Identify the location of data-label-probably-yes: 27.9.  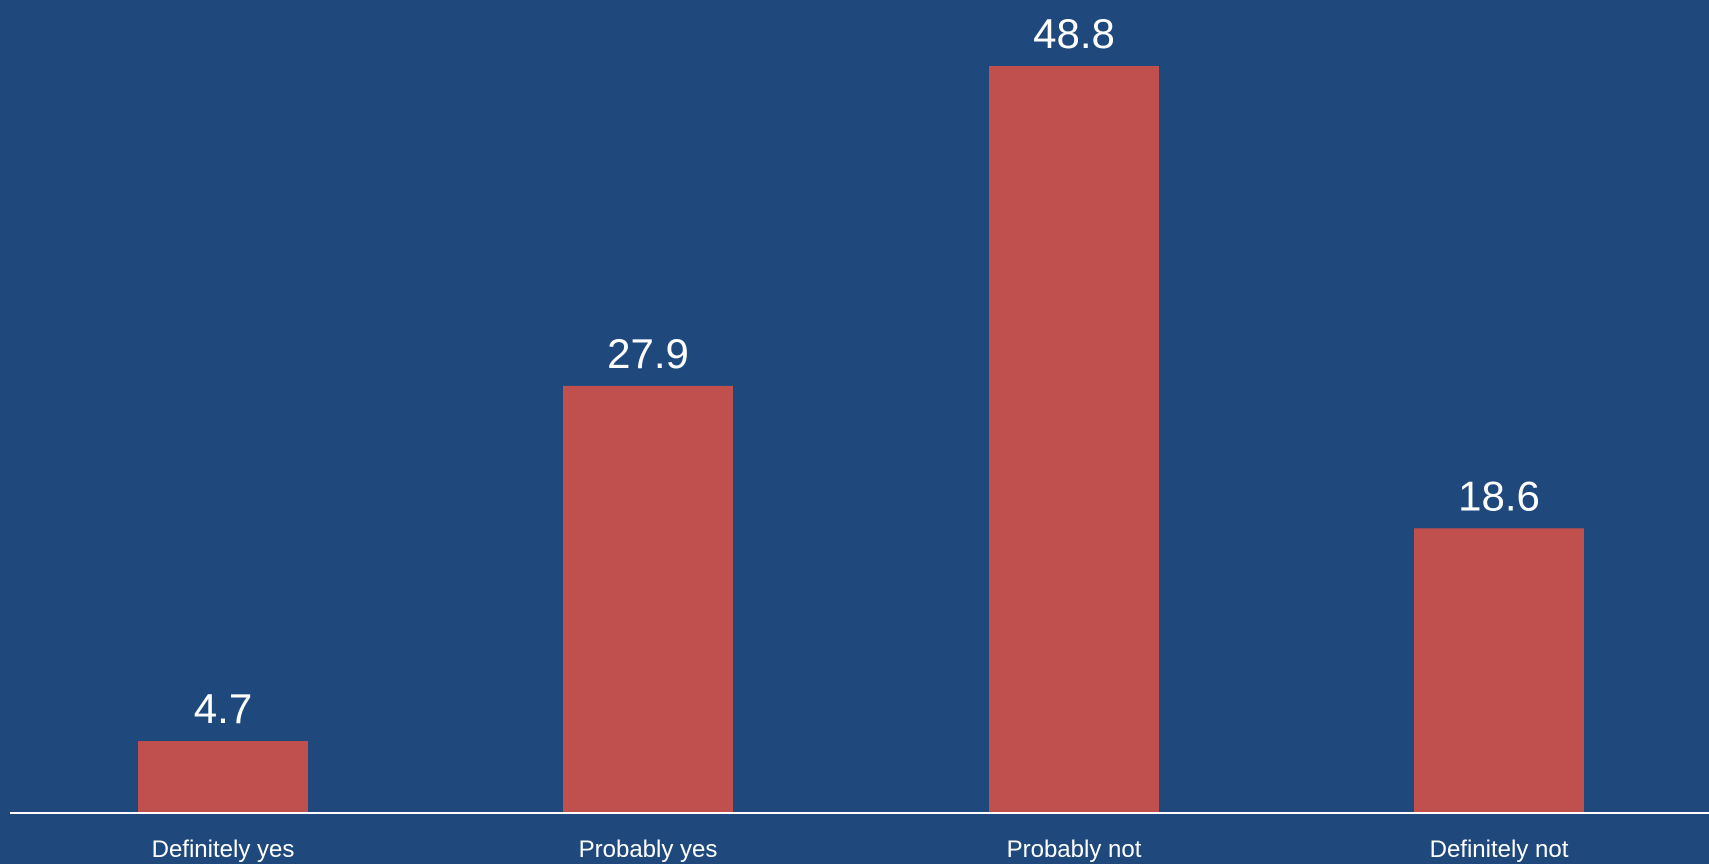
(648, 353).